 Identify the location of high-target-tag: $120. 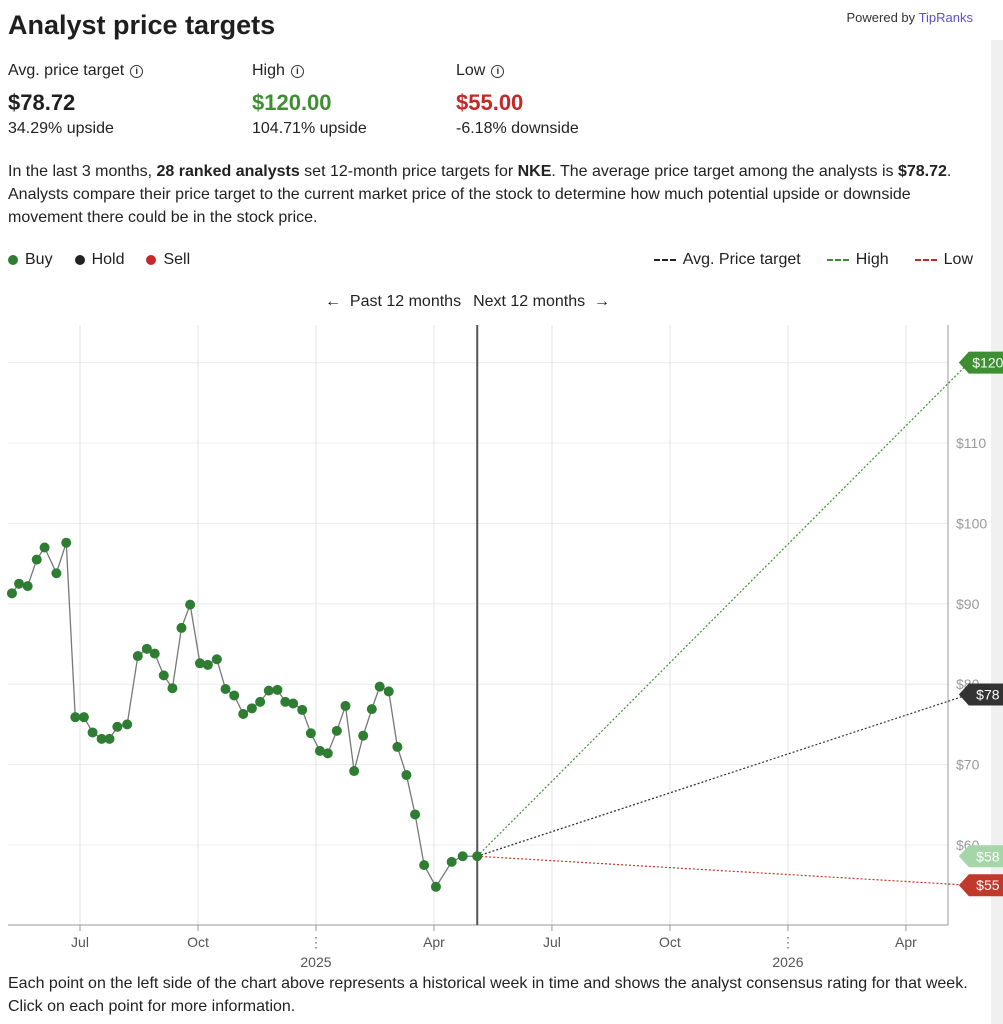
(980, 362).